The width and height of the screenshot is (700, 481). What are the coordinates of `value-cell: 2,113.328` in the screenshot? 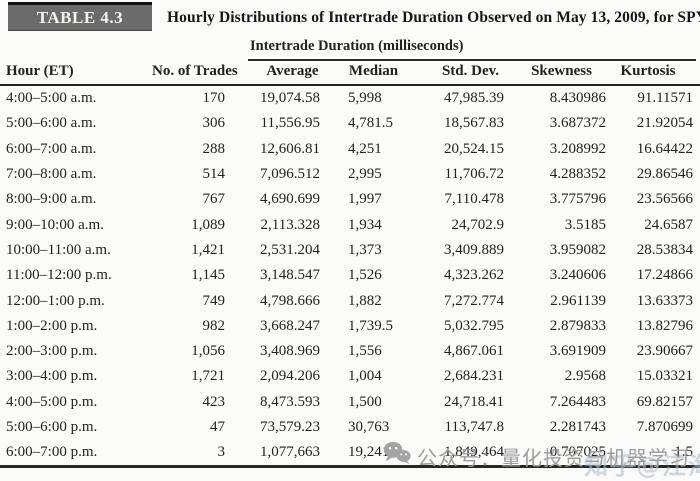 It's located at (290, 224).